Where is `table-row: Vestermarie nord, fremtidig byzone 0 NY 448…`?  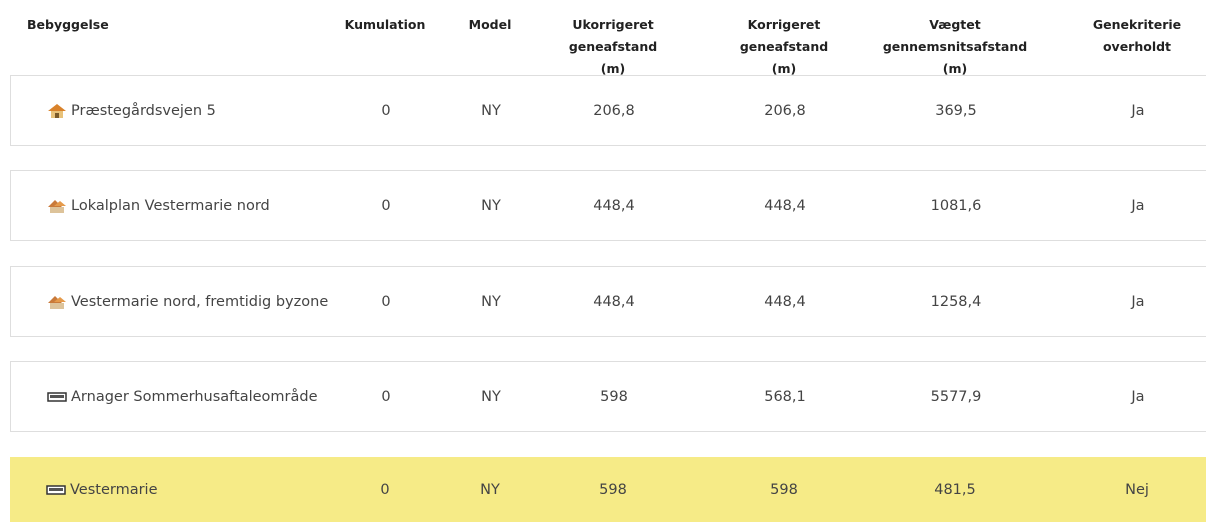 table-row: Vestermarie nord, fremtidig byzone 0 NY 448… is located at coordinates (608, 301).